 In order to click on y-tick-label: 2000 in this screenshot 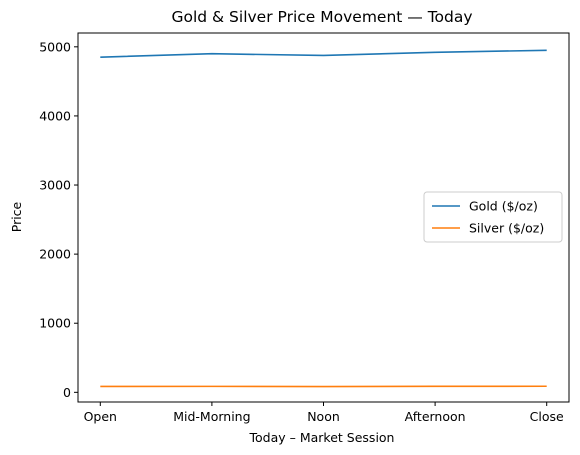, I will do `click(55, 254)`.